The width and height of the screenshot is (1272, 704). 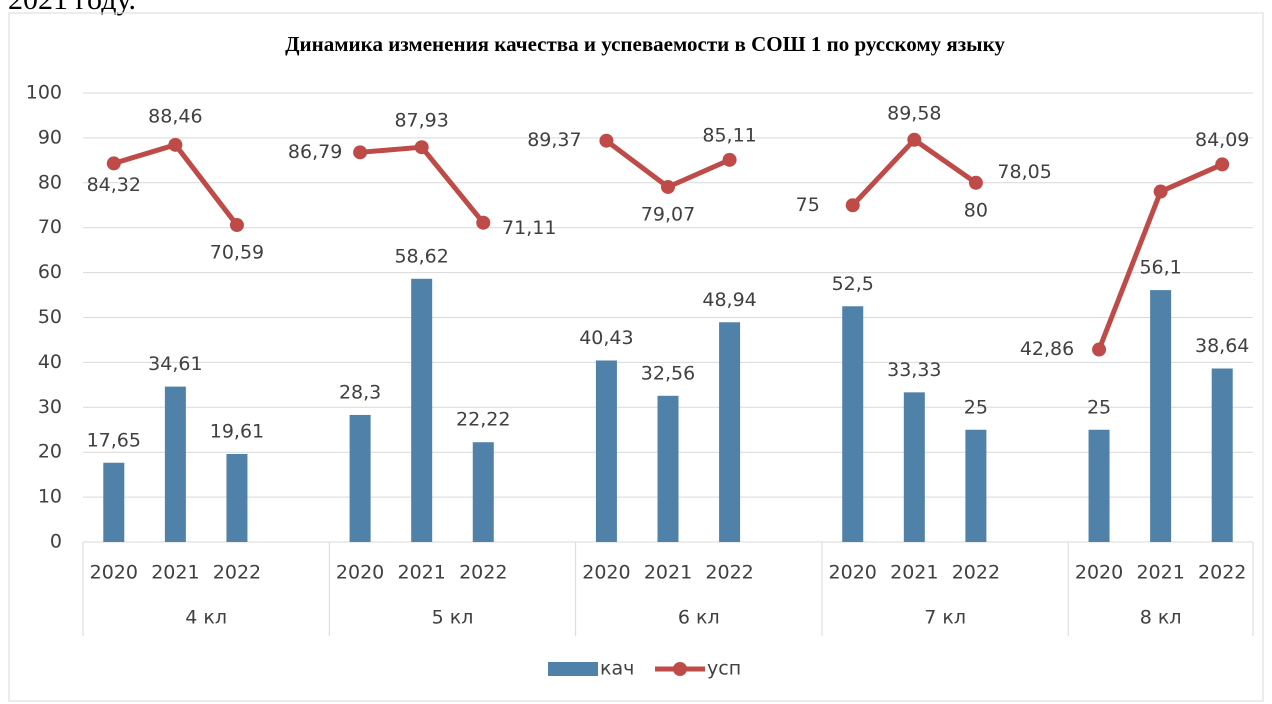 What do you see at coordinates (668, 214) in the screenshot?
I see `data-label: 79,07` at bounding box center [668, 214].